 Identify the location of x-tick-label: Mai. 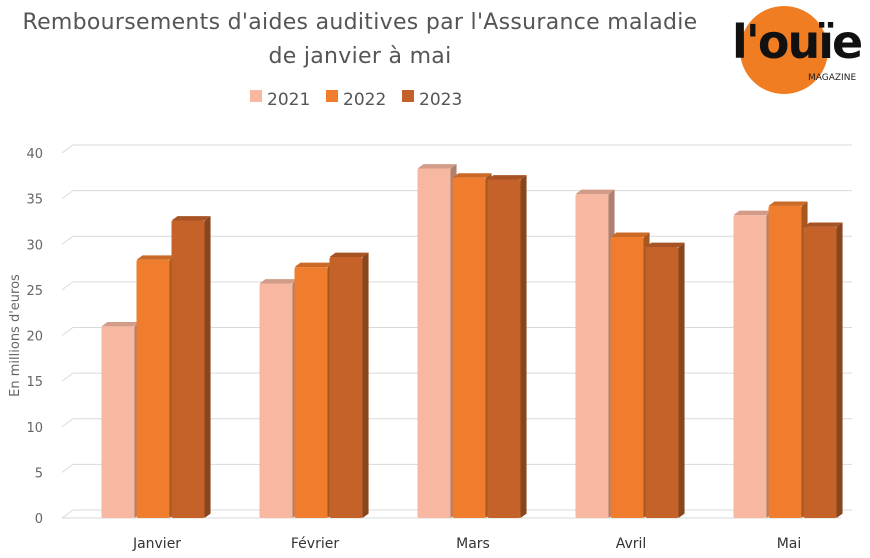
(789, 544).